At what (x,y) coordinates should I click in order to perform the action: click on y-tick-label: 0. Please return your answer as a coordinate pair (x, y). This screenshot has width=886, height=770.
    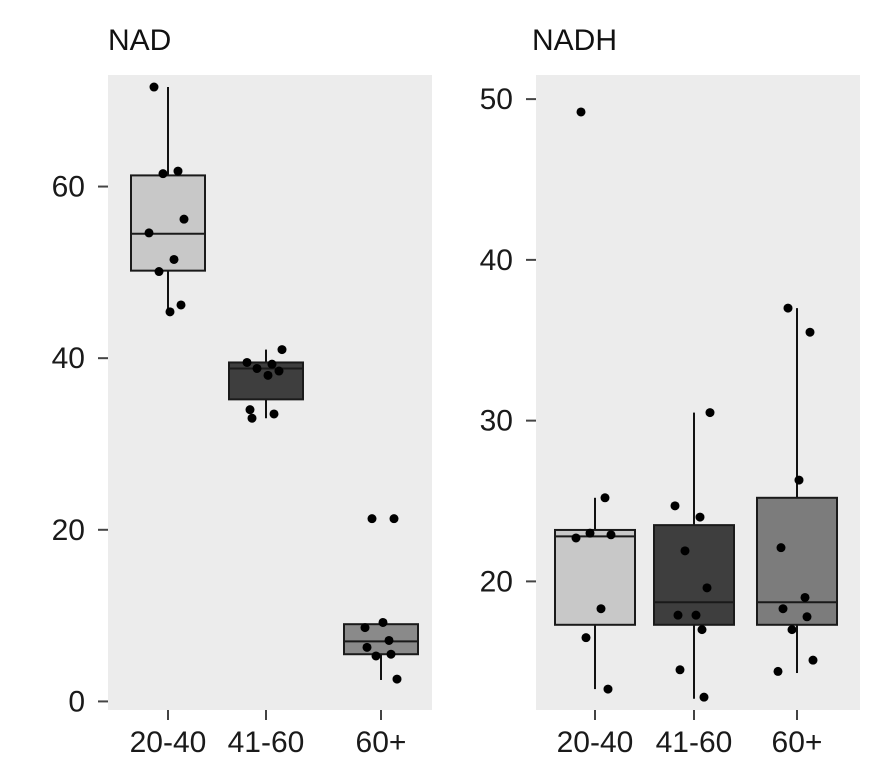
    Looking at the image, I should click on (76, 701).